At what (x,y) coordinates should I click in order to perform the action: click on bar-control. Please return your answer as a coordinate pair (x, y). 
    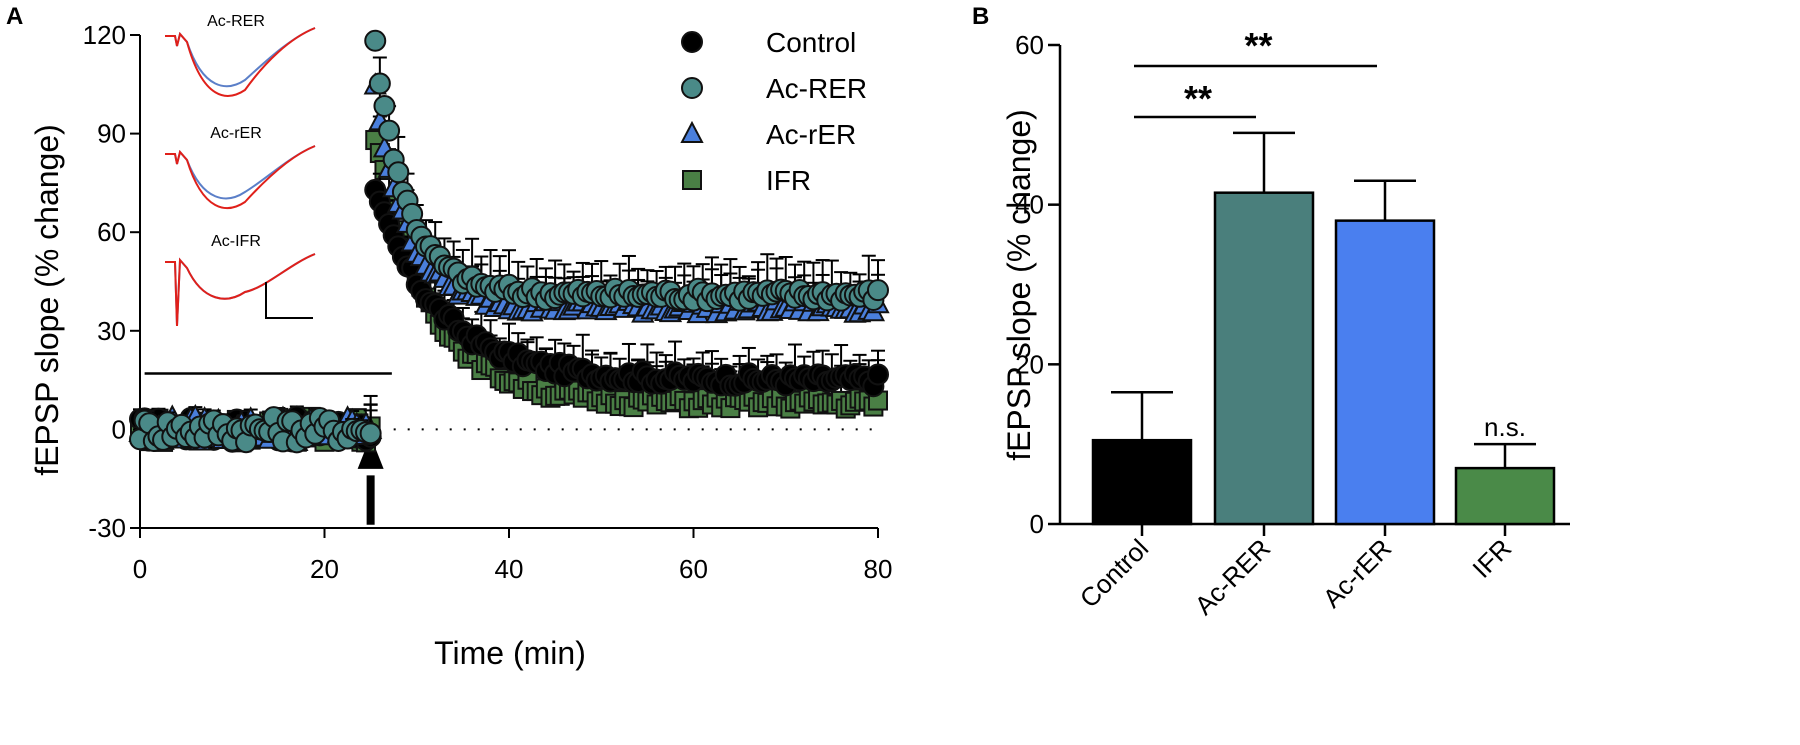
    Looking at the image, I should click on (1142, 482).